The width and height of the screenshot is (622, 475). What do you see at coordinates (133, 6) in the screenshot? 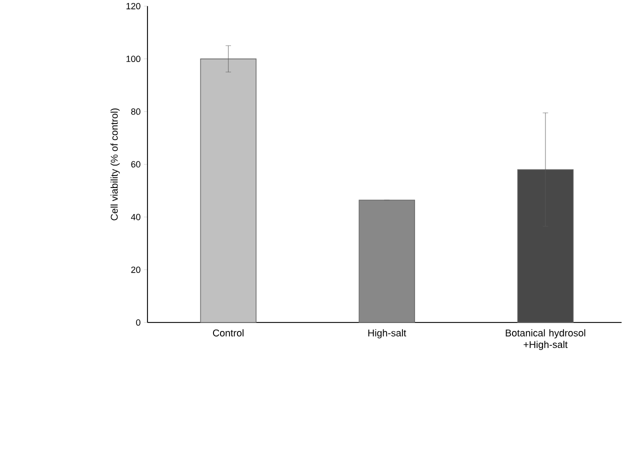
I see `y-tick-label: 120` at bounding box center [133, 6].